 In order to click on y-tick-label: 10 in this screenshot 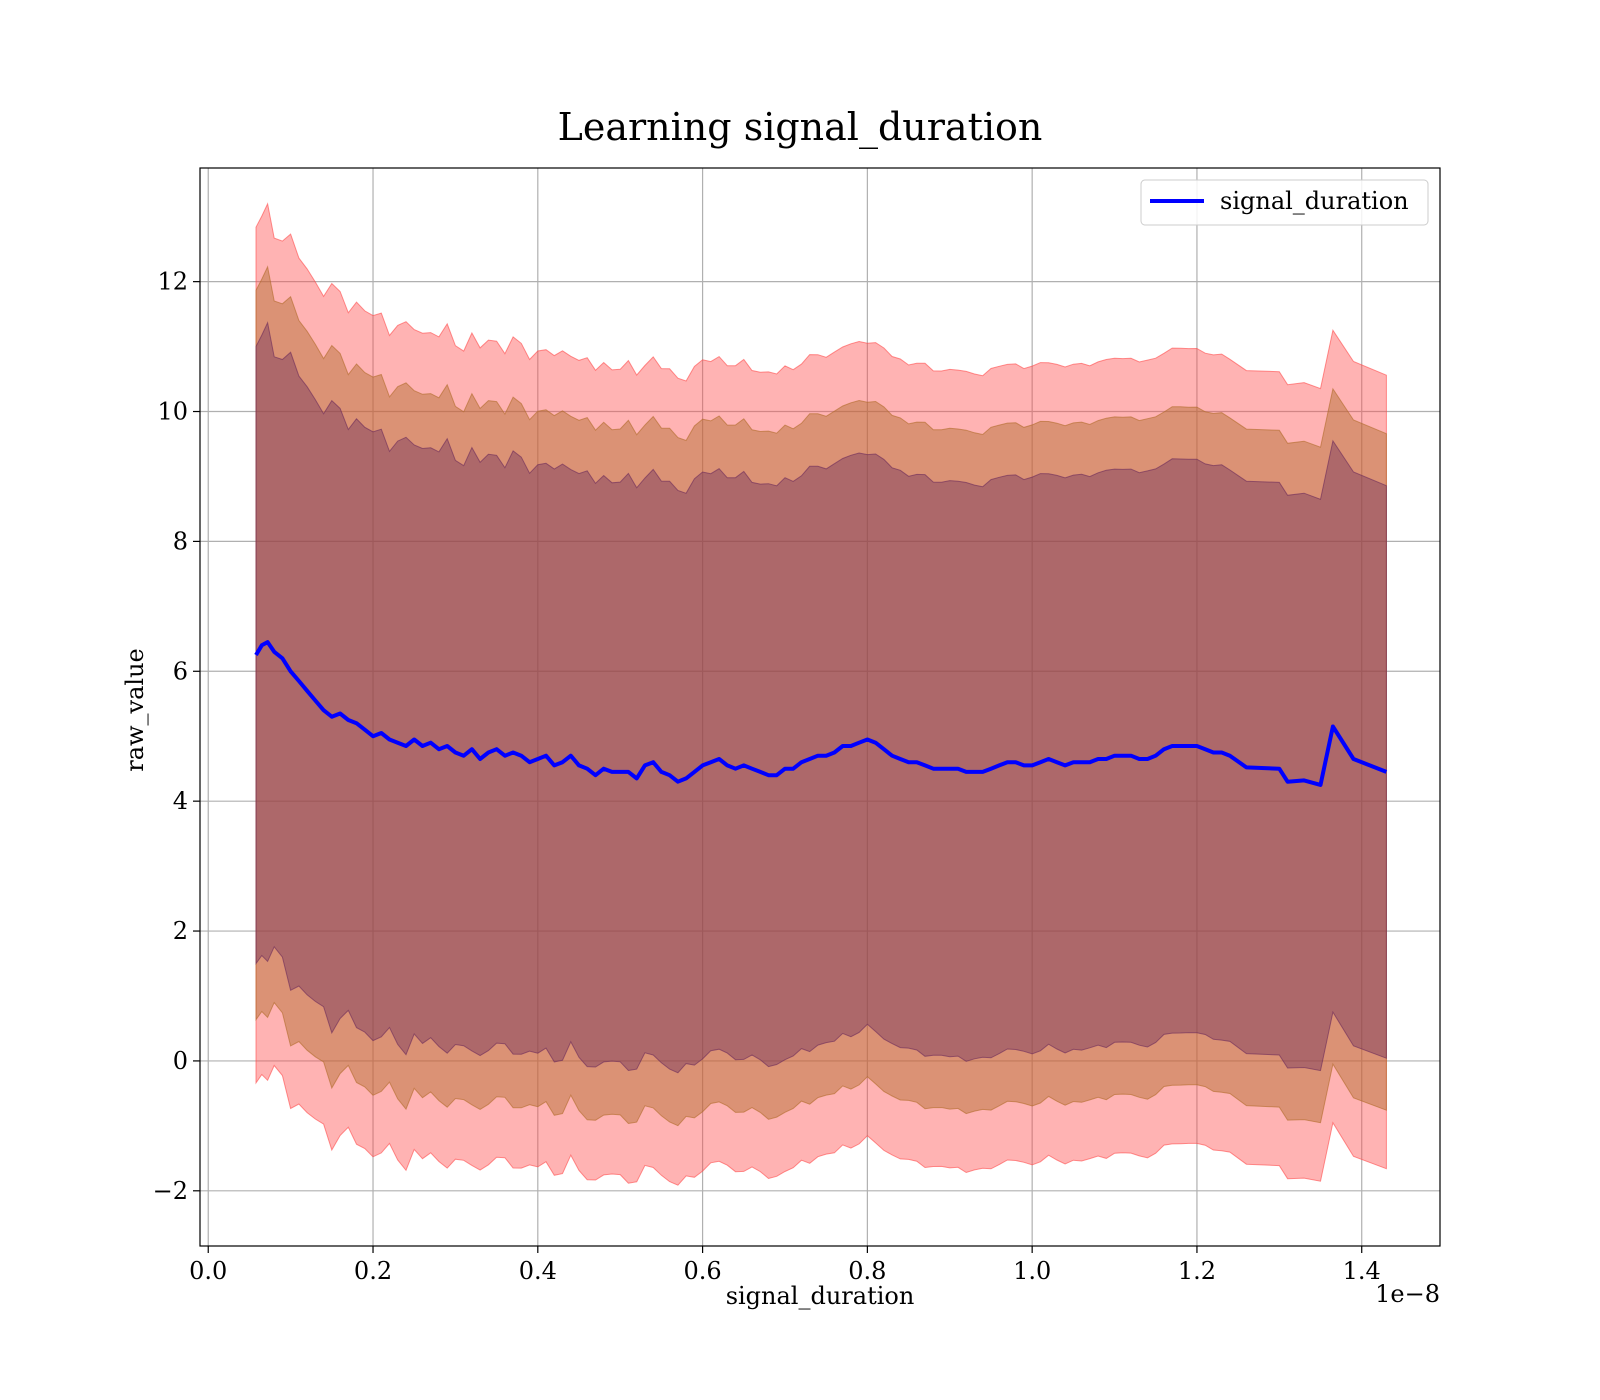, I will do `click(172, 412)`.